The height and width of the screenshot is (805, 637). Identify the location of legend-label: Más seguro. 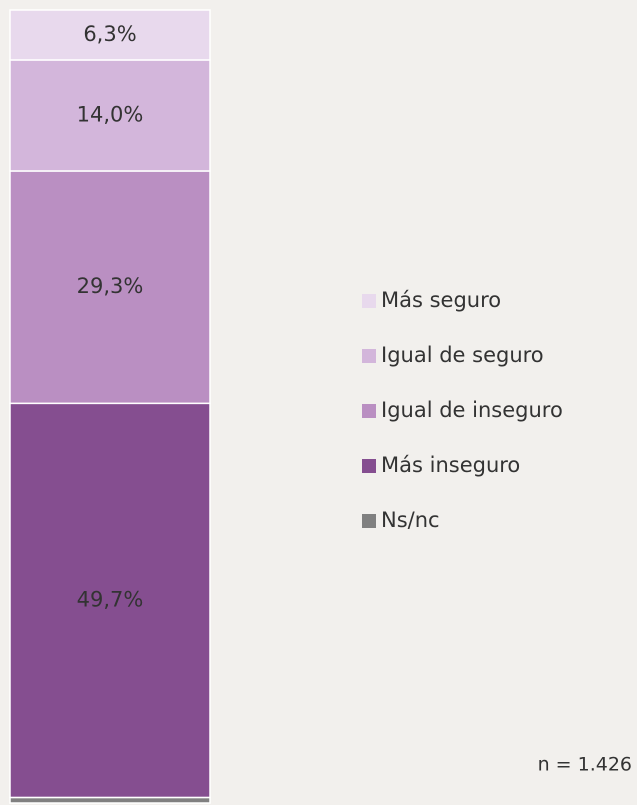
(441, 300).